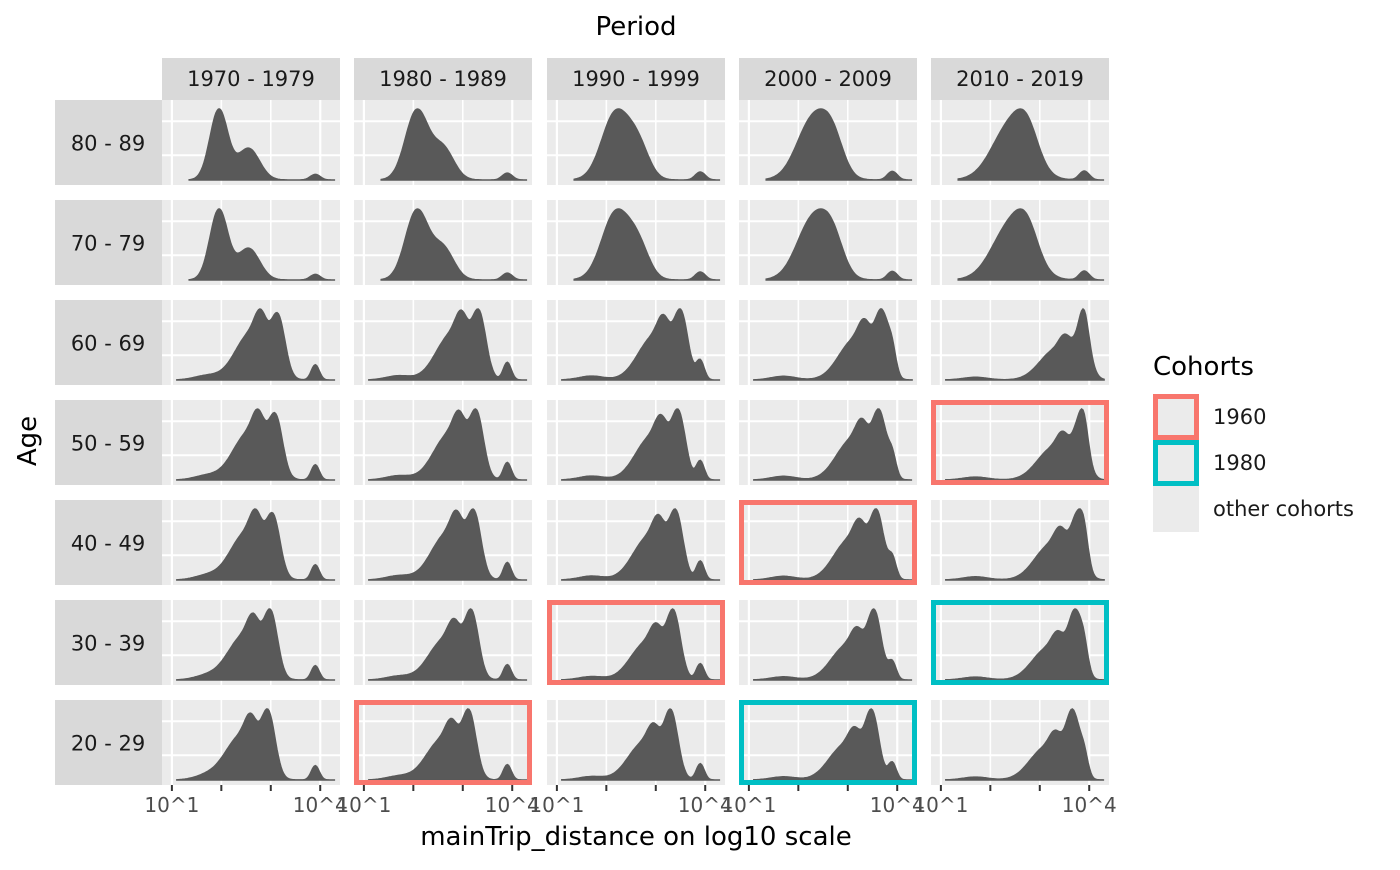 The height and width of the screenshot is (870, 1400). I want to click on age-strip-5: 30 - 39, so click(108, 642).